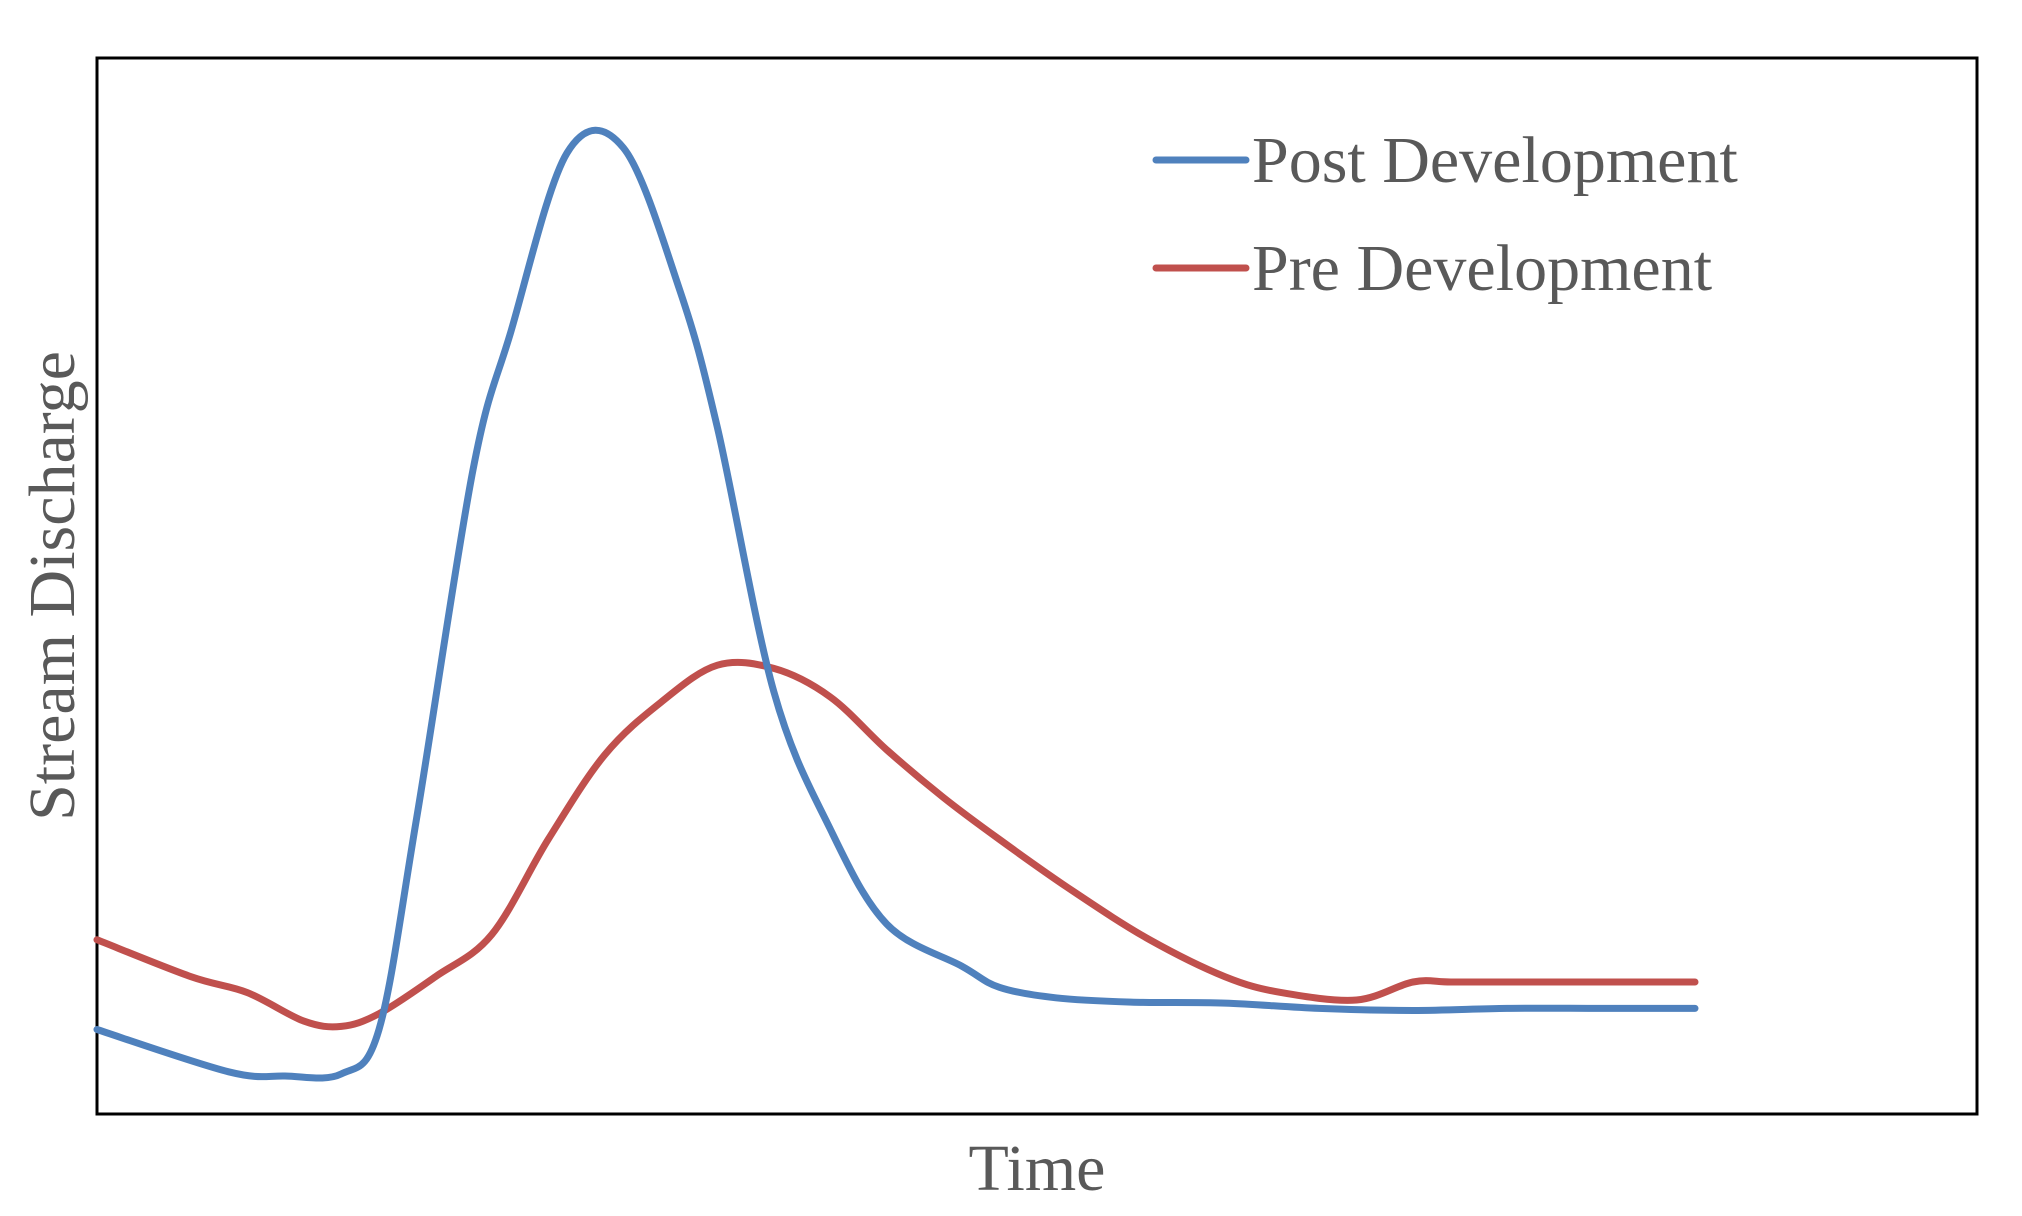  I want to click on legend: Post Development Pre Development, so click(1445, 214).